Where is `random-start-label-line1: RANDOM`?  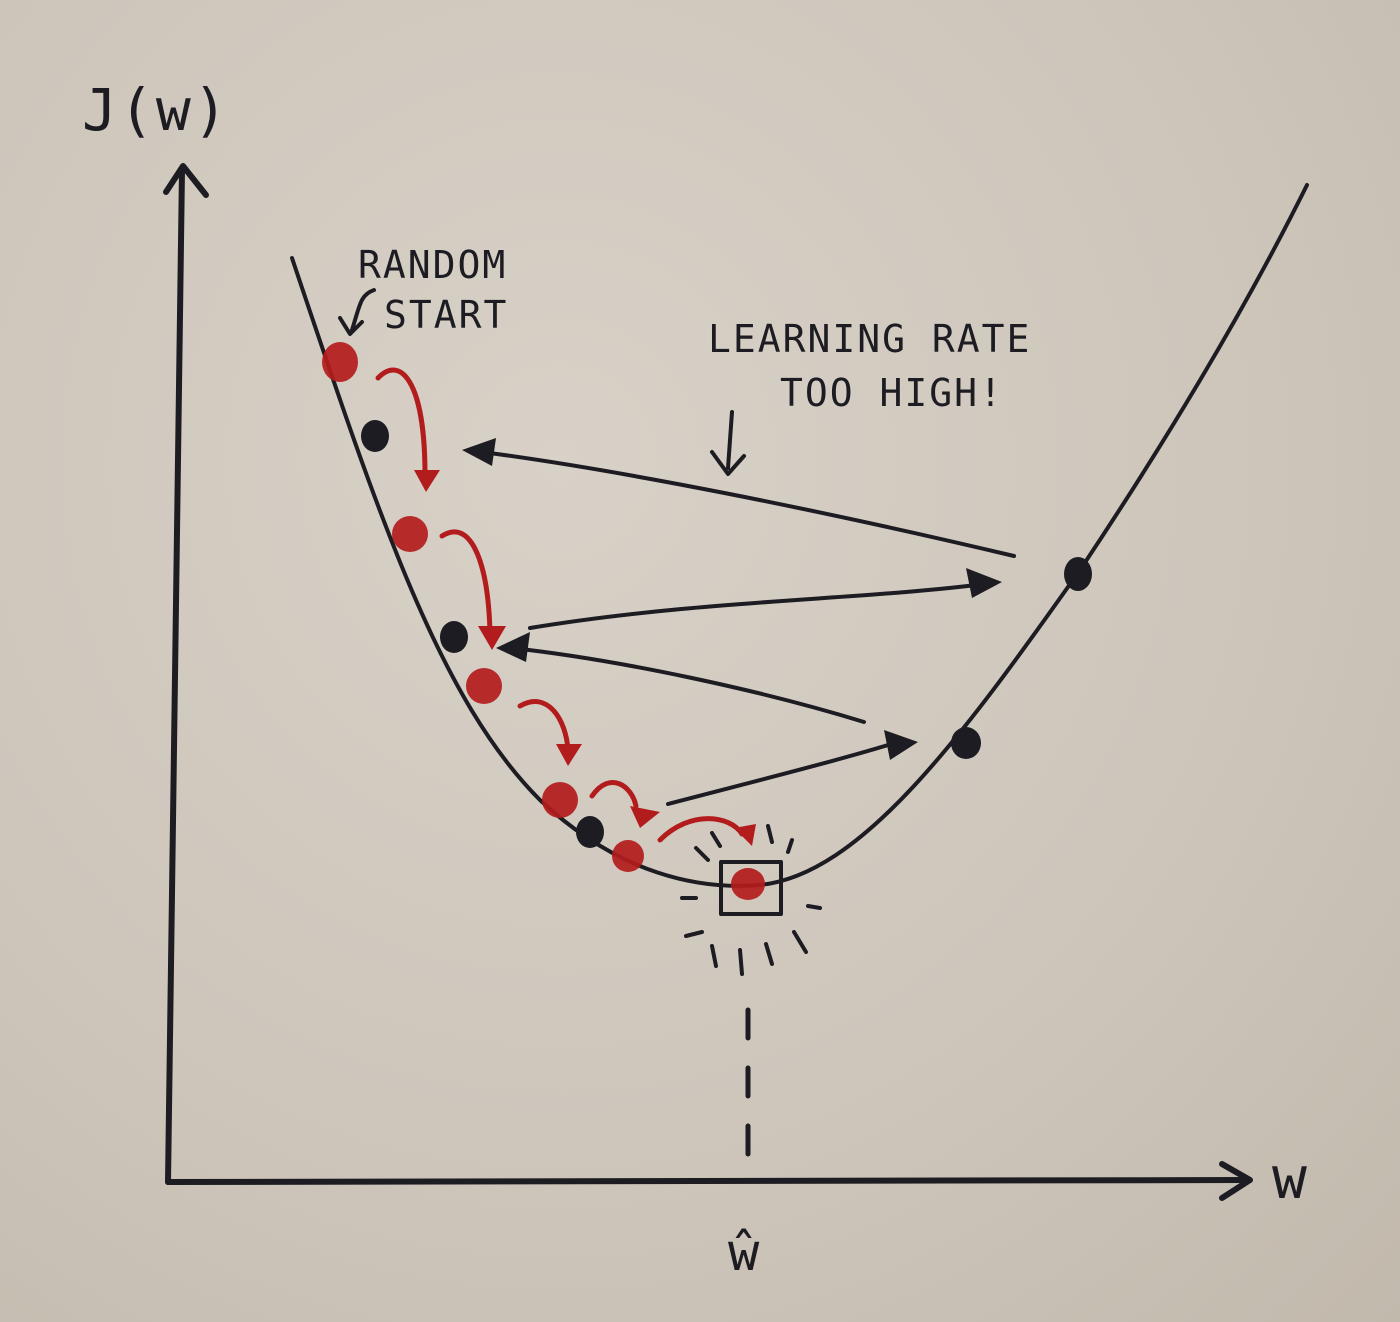 random-start-label-line1: RANDOM is located at coordinates (432, 265).